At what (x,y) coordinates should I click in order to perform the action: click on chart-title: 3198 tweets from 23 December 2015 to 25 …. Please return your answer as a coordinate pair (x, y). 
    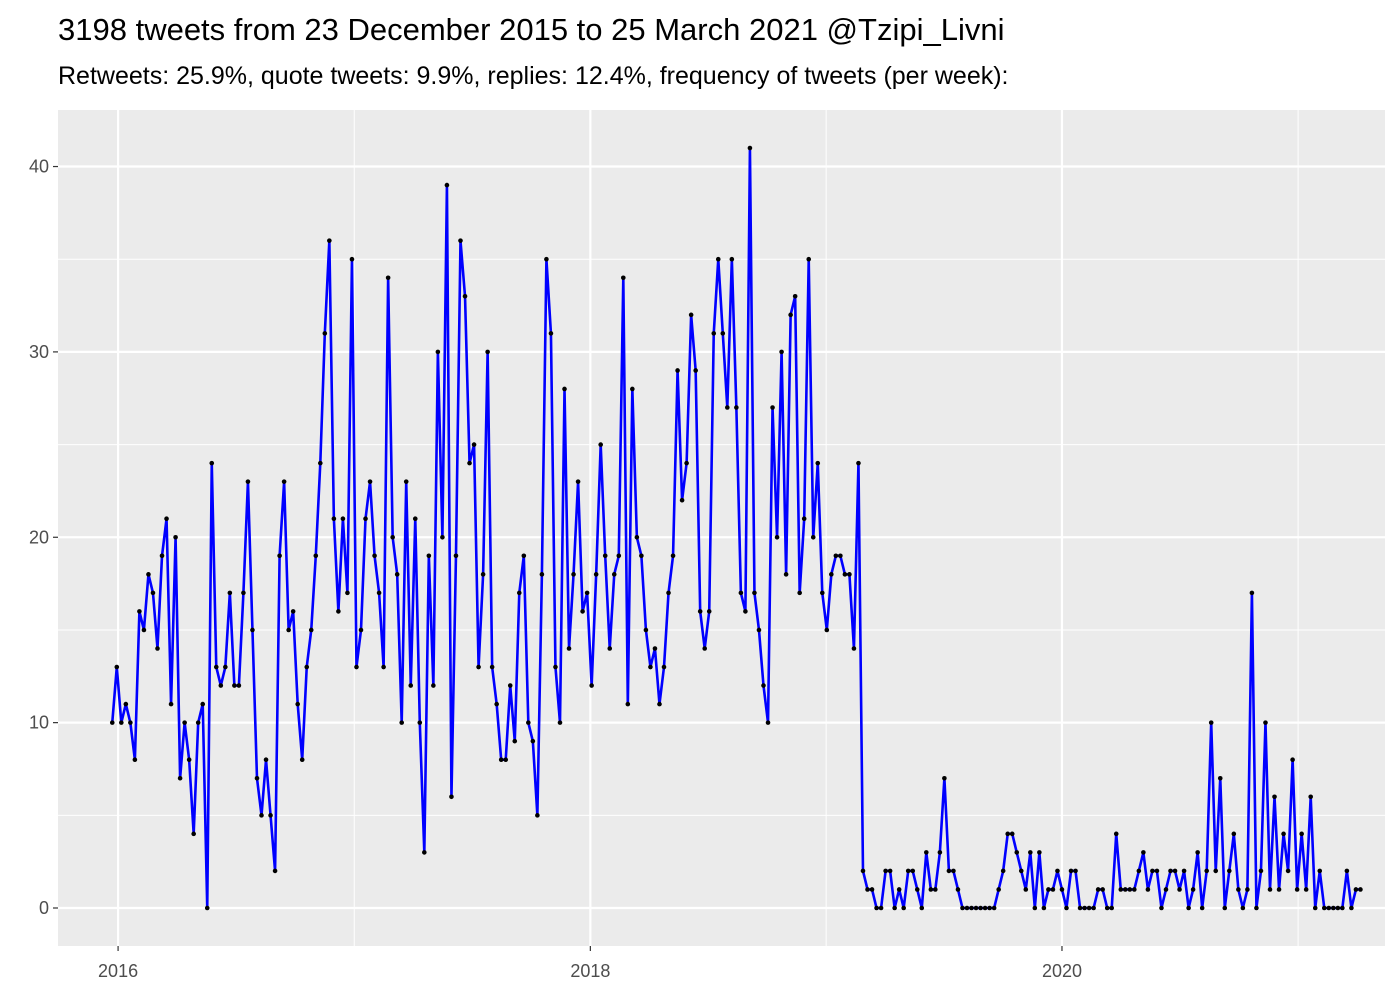
    Looking at the image, I should click on (531, 29).